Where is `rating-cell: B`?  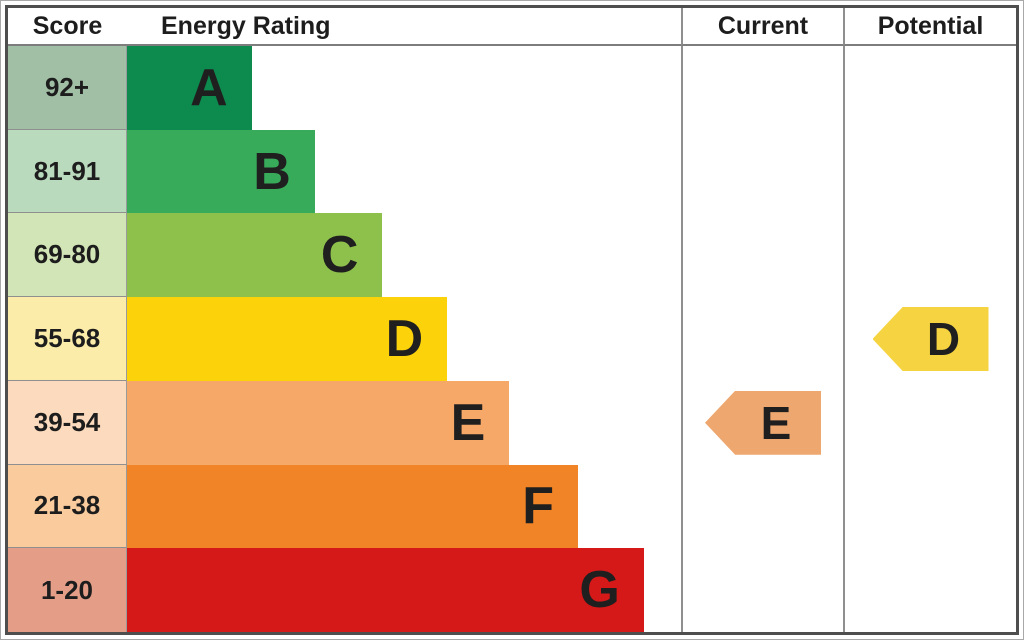 rating-cell: B is located at coordinates (404, 171).